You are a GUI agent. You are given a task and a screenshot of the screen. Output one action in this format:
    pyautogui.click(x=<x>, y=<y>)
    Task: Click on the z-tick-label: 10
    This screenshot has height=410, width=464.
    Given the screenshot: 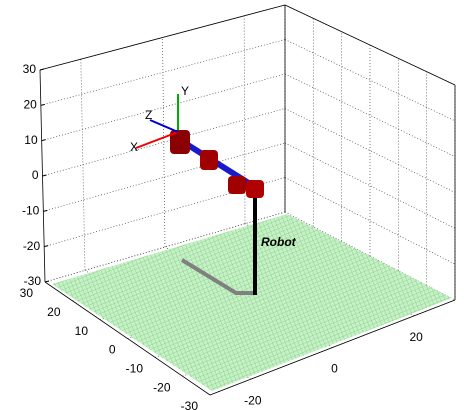 What is the action you would take?
    pyautogui.click(x=31, y=140)
    